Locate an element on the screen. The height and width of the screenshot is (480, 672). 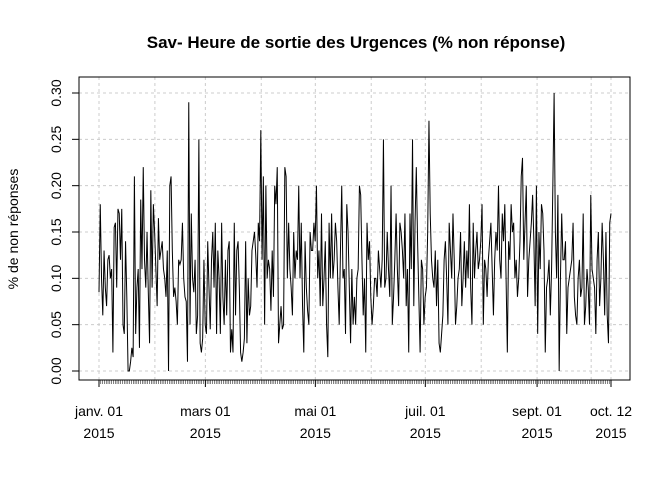
x-tick-label: oct. 12 is located at coordinates (611, 411).